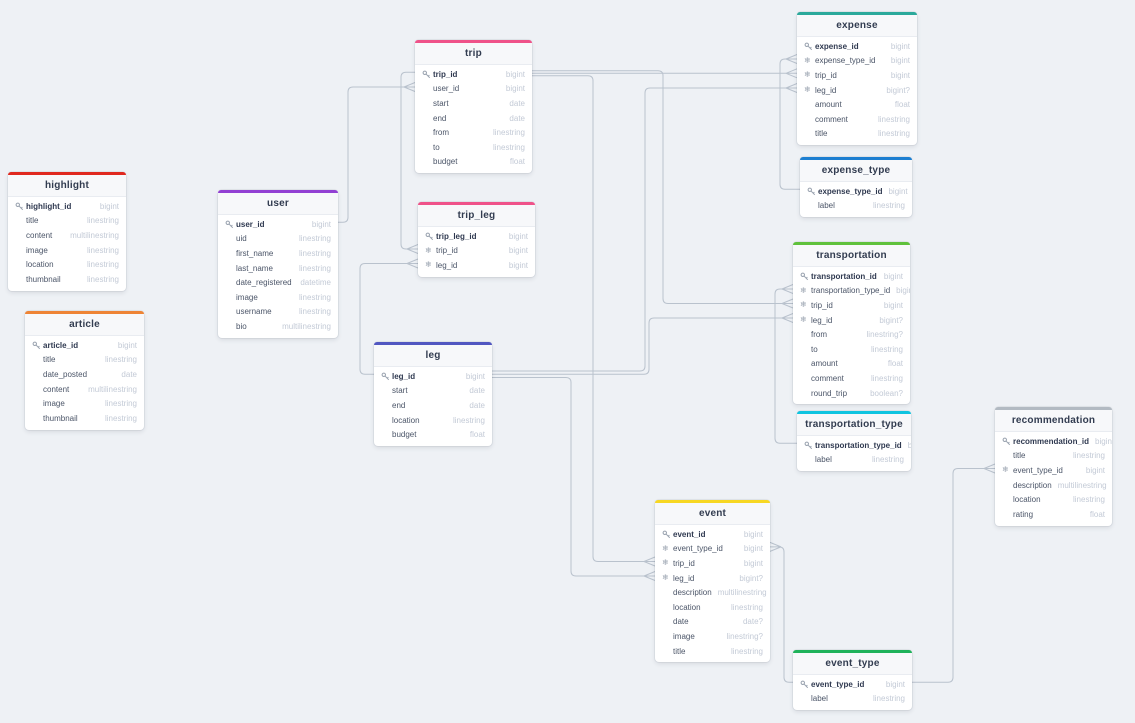 The width and height of the screenshot is (1135, 723). I want to click on field-type: date, so click(517, 118).